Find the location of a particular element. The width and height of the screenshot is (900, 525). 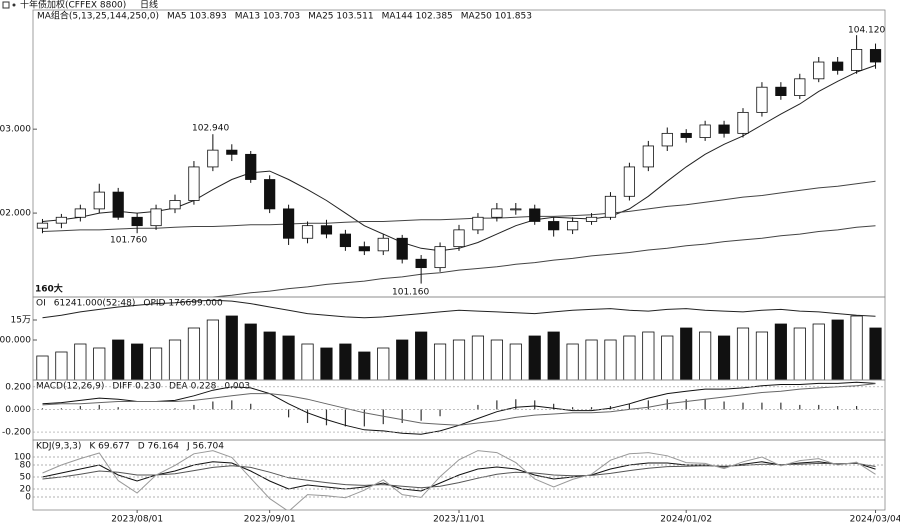

y-tick-label: -0.200 is located at coordinates (16, 433).